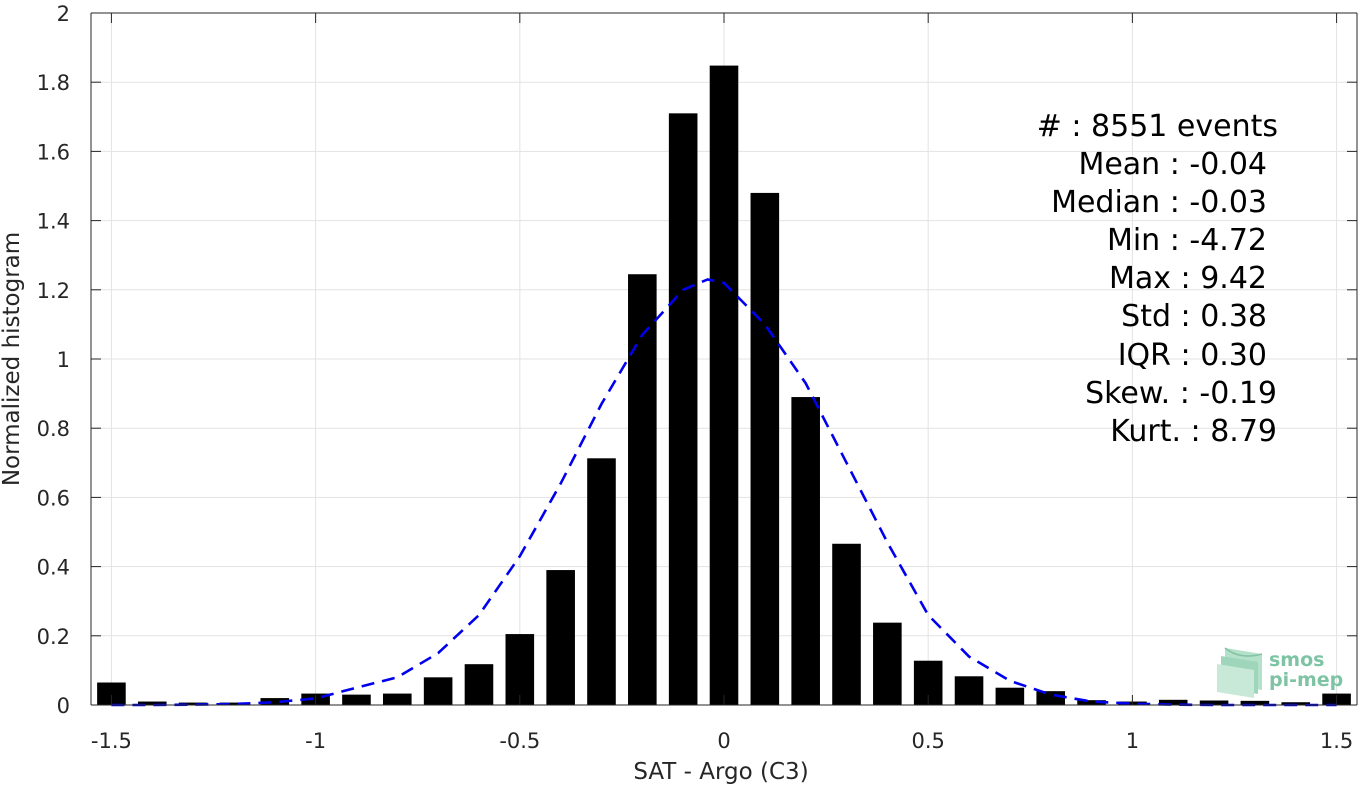 The width and height of the screenshot is (1367, 787). Describe the element at coordinates (53, 222) in the screenshot. I see `y-tick-label: 1.4` at that location.